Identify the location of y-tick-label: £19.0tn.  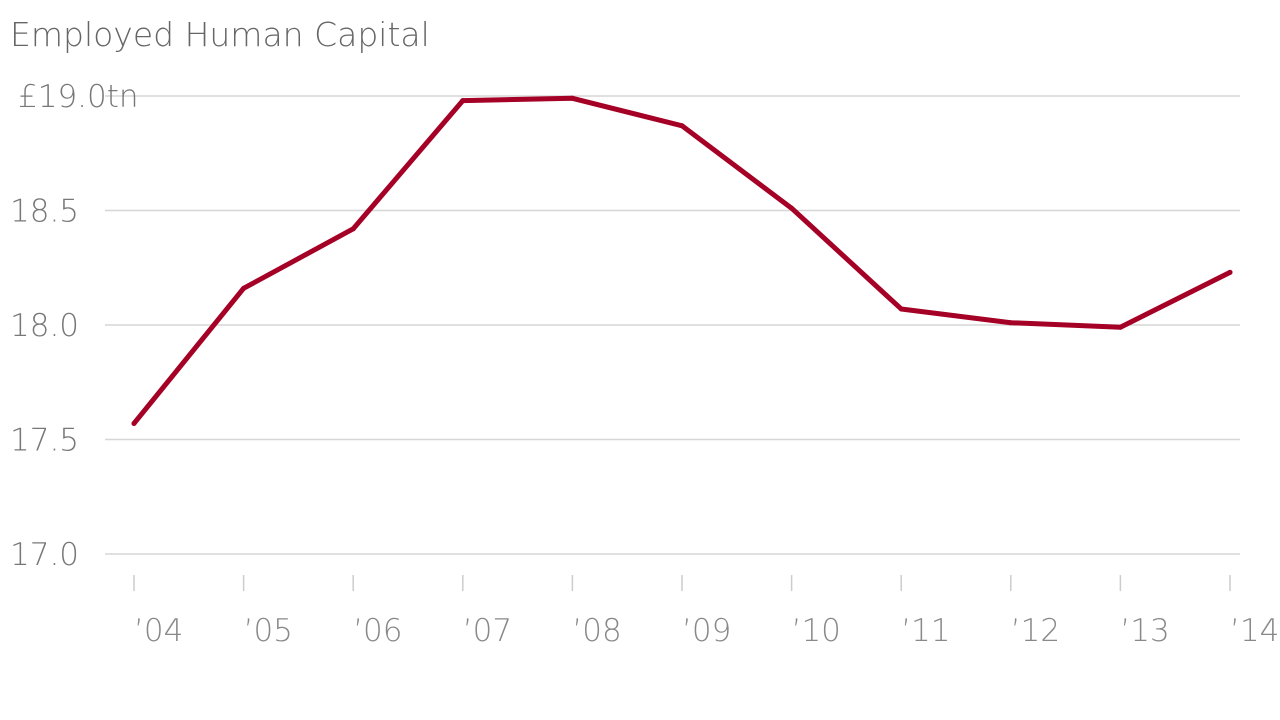
(78, 97).